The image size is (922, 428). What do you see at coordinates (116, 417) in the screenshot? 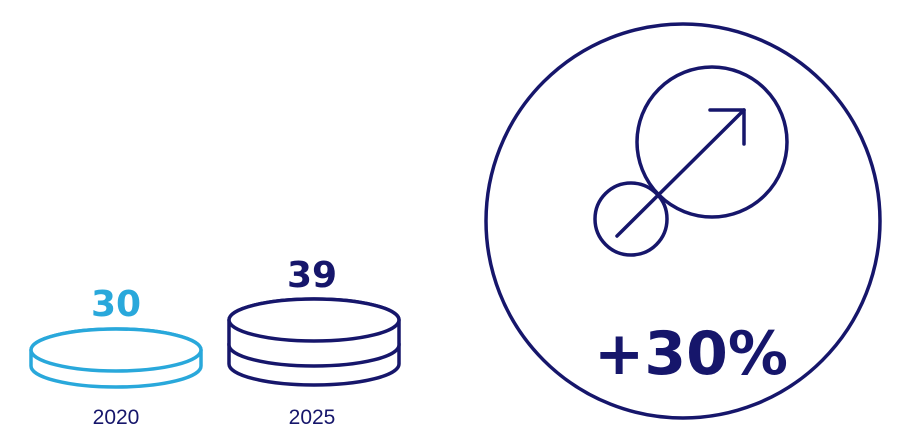
I see `year-label-2020: 2020` at bounding box center [116, 417].